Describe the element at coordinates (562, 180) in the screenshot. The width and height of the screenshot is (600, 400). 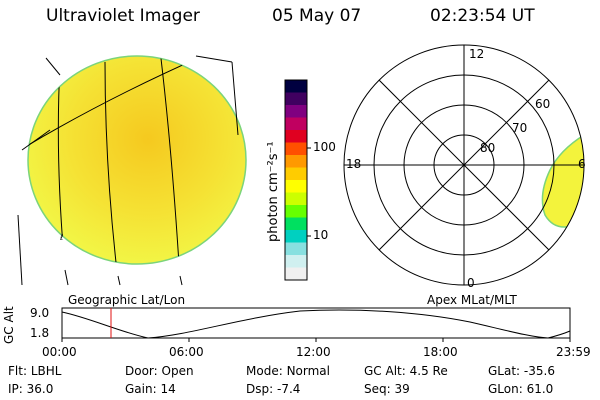
I see `aurora-oval-patch` at that location.